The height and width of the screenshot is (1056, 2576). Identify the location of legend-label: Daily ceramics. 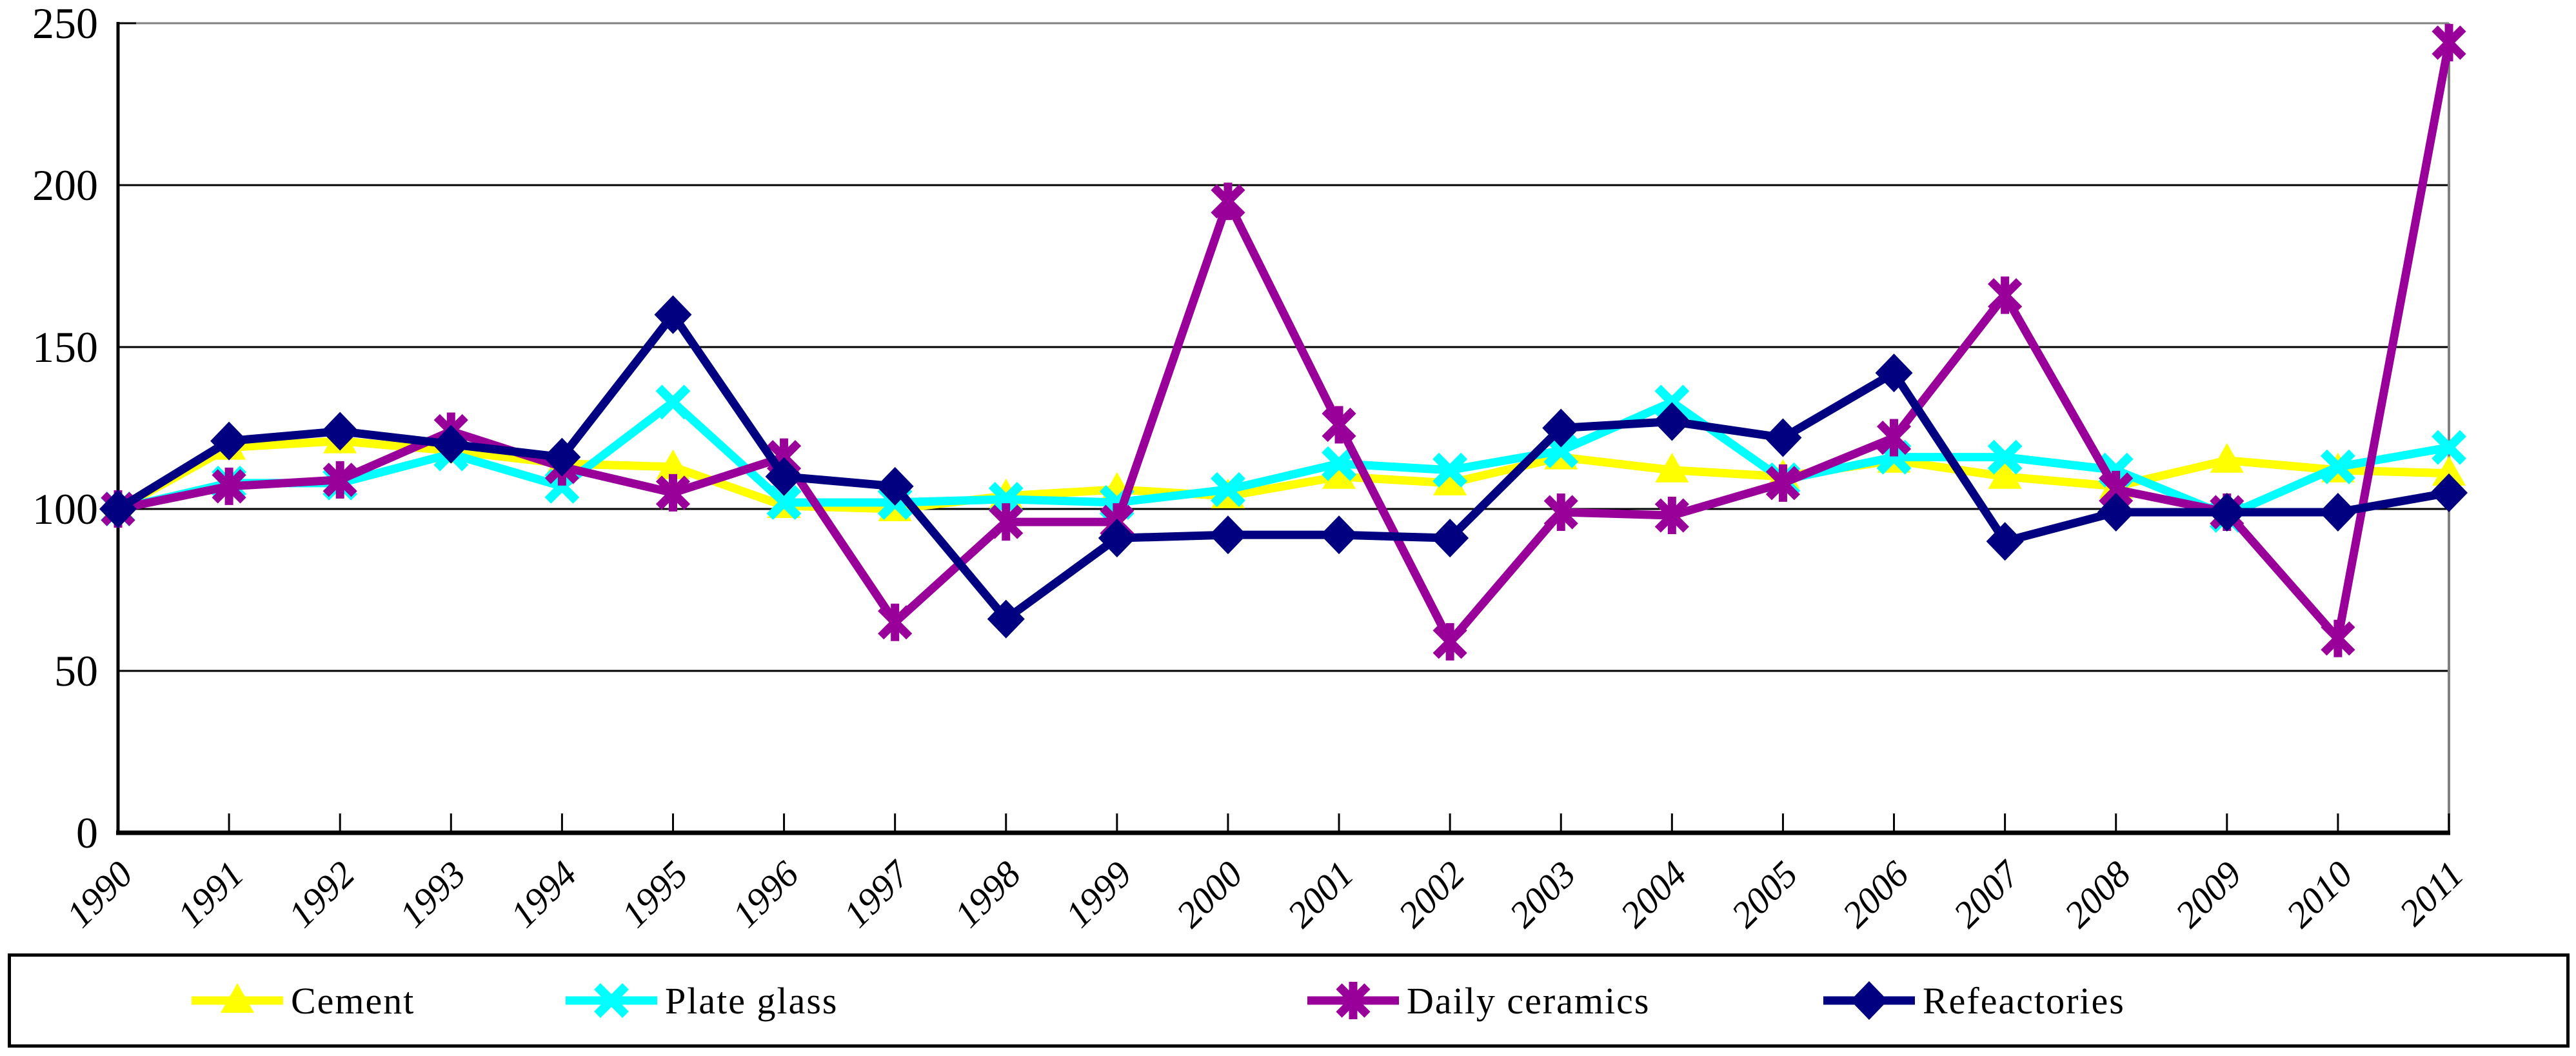
(1528, 1001).